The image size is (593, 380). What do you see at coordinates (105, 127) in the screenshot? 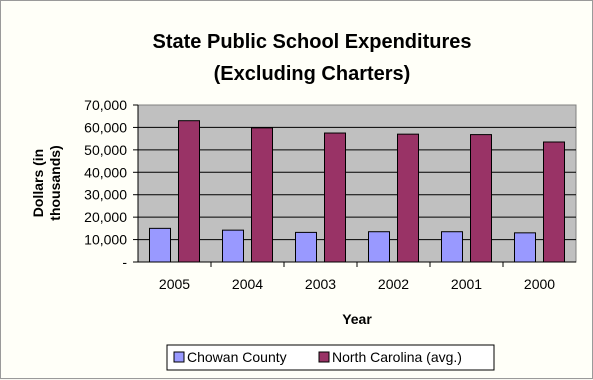
I see `y-tick-label: 60,000` at bounding box center [105, 127].